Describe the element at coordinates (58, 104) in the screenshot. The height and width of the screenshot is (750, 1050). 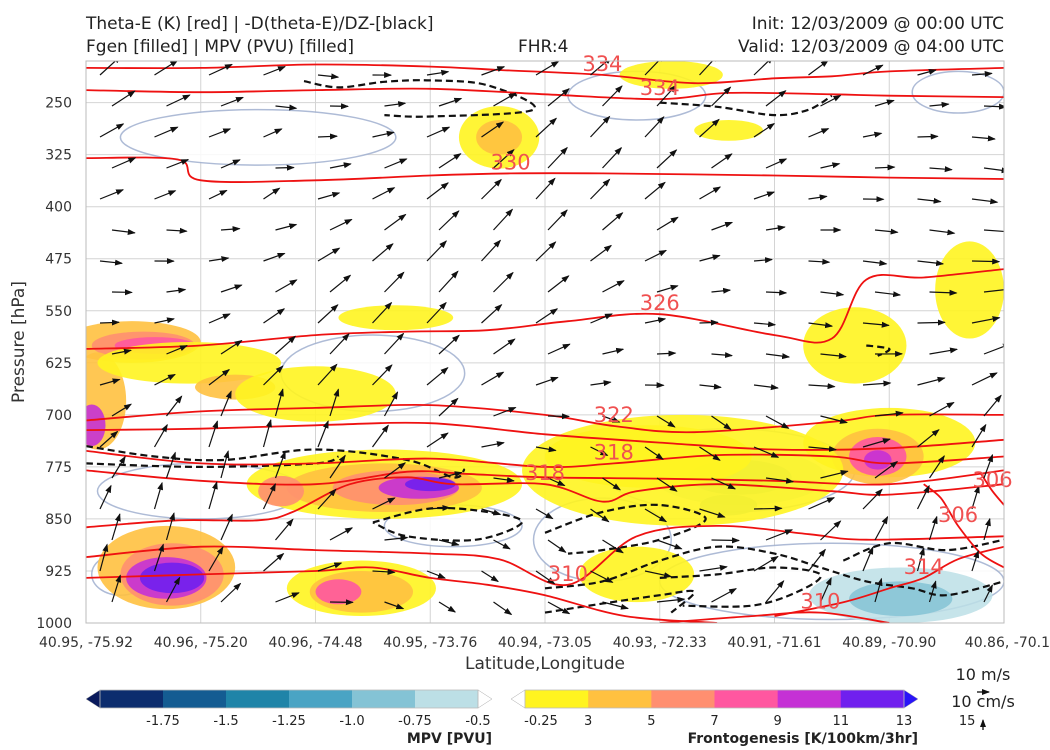
I see `y-tick-label: 250` at that location.